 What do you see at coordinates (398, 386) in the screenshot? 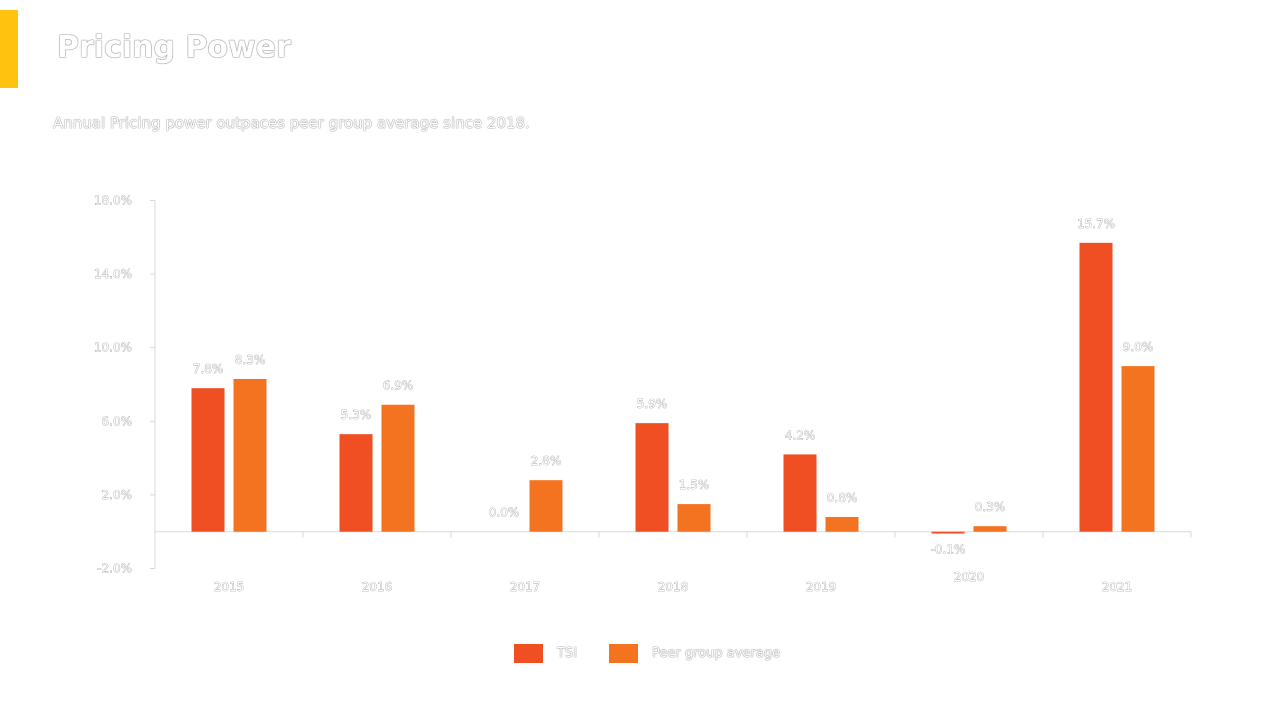
I see `data-label-peer-2016: 6.9%` at bounding box center [398, 386].